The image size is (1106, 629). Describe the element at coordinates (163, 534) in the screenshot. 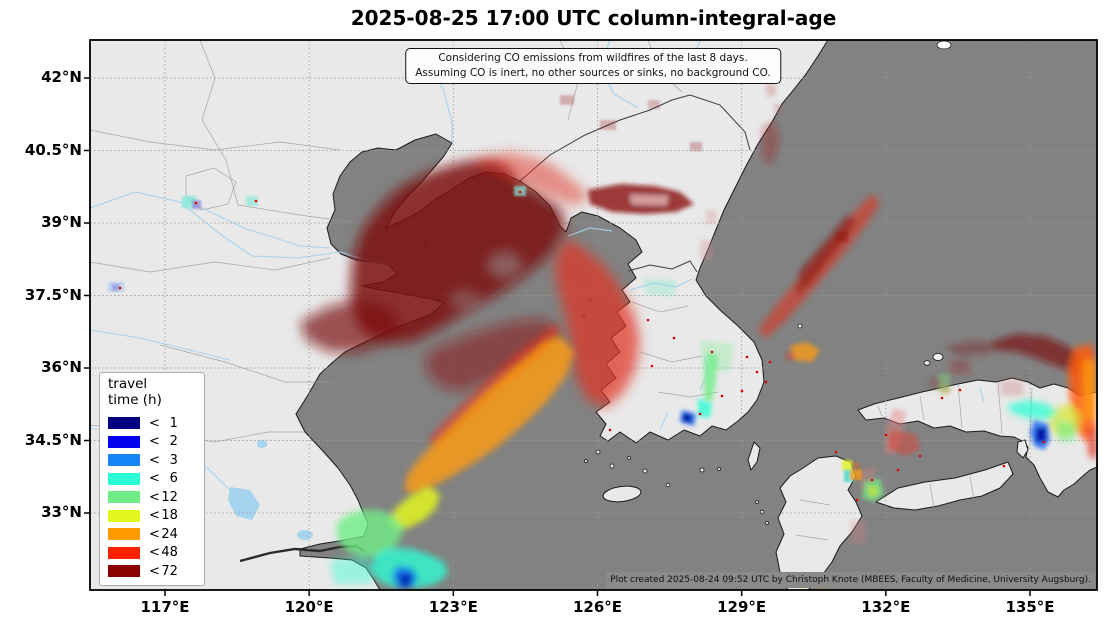

I see `legend-label: <24` at that location.